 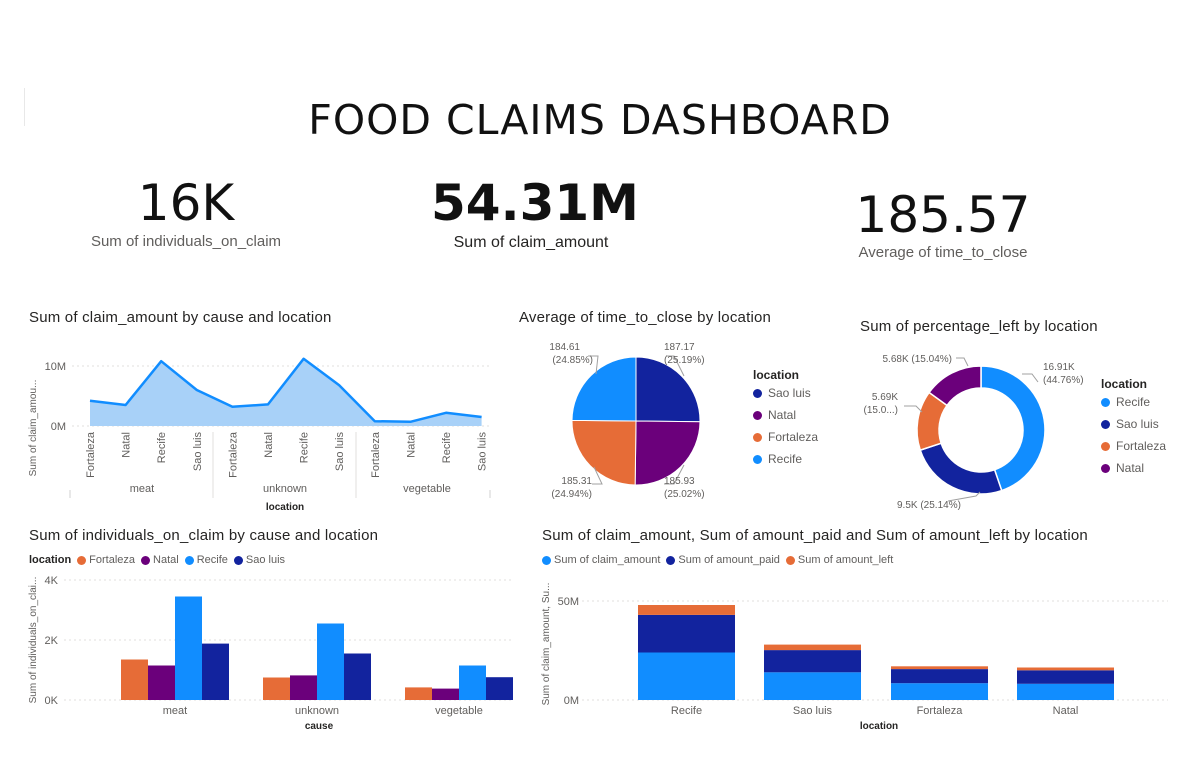 What do you see at coordinates (979, 326) in the screenshot?
I see `donut-chart-title: Sum of percentage_left by location` at bounding box center [979, 326].